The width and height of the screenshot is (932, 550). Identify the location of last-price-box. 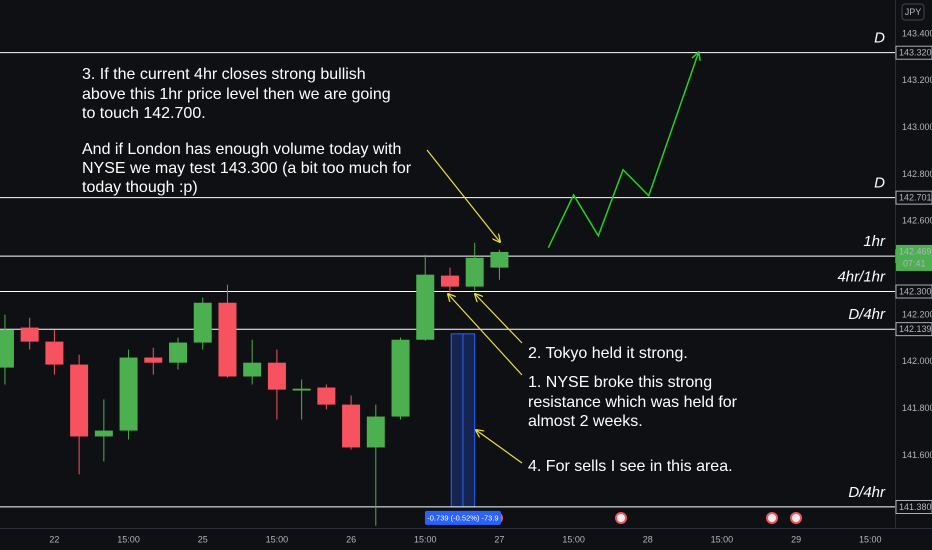
(914, 257).